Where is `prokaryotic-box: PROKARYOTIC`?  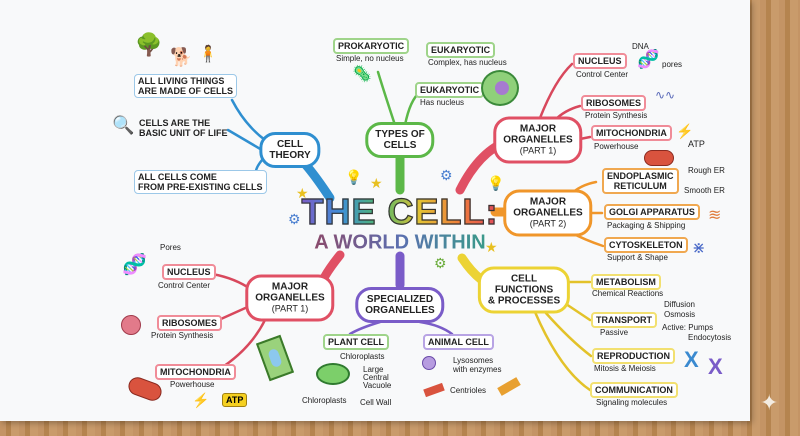 prokaryotic-box: PROKARYOTIC is located at coordinates (371, 46).